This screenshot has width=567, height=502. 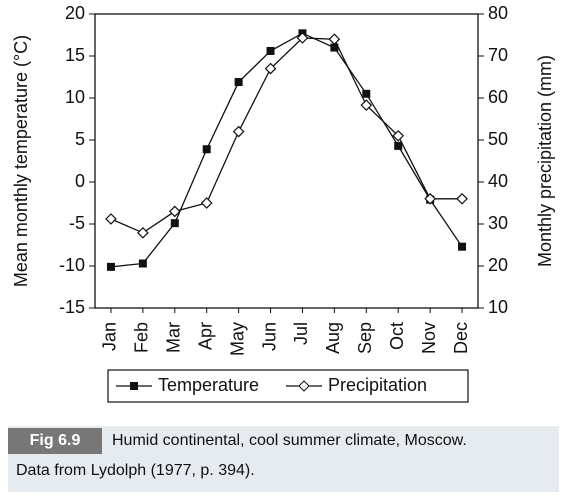 What do you see at coordinates (110, 336) in the screenshot?
I see `x-tick-label: Jan` at bounding box center [110, 336].